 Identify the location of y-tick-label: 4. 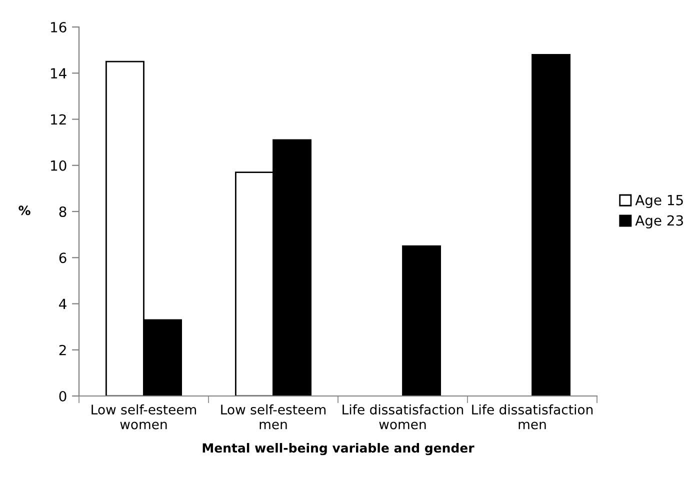
(62, 304).